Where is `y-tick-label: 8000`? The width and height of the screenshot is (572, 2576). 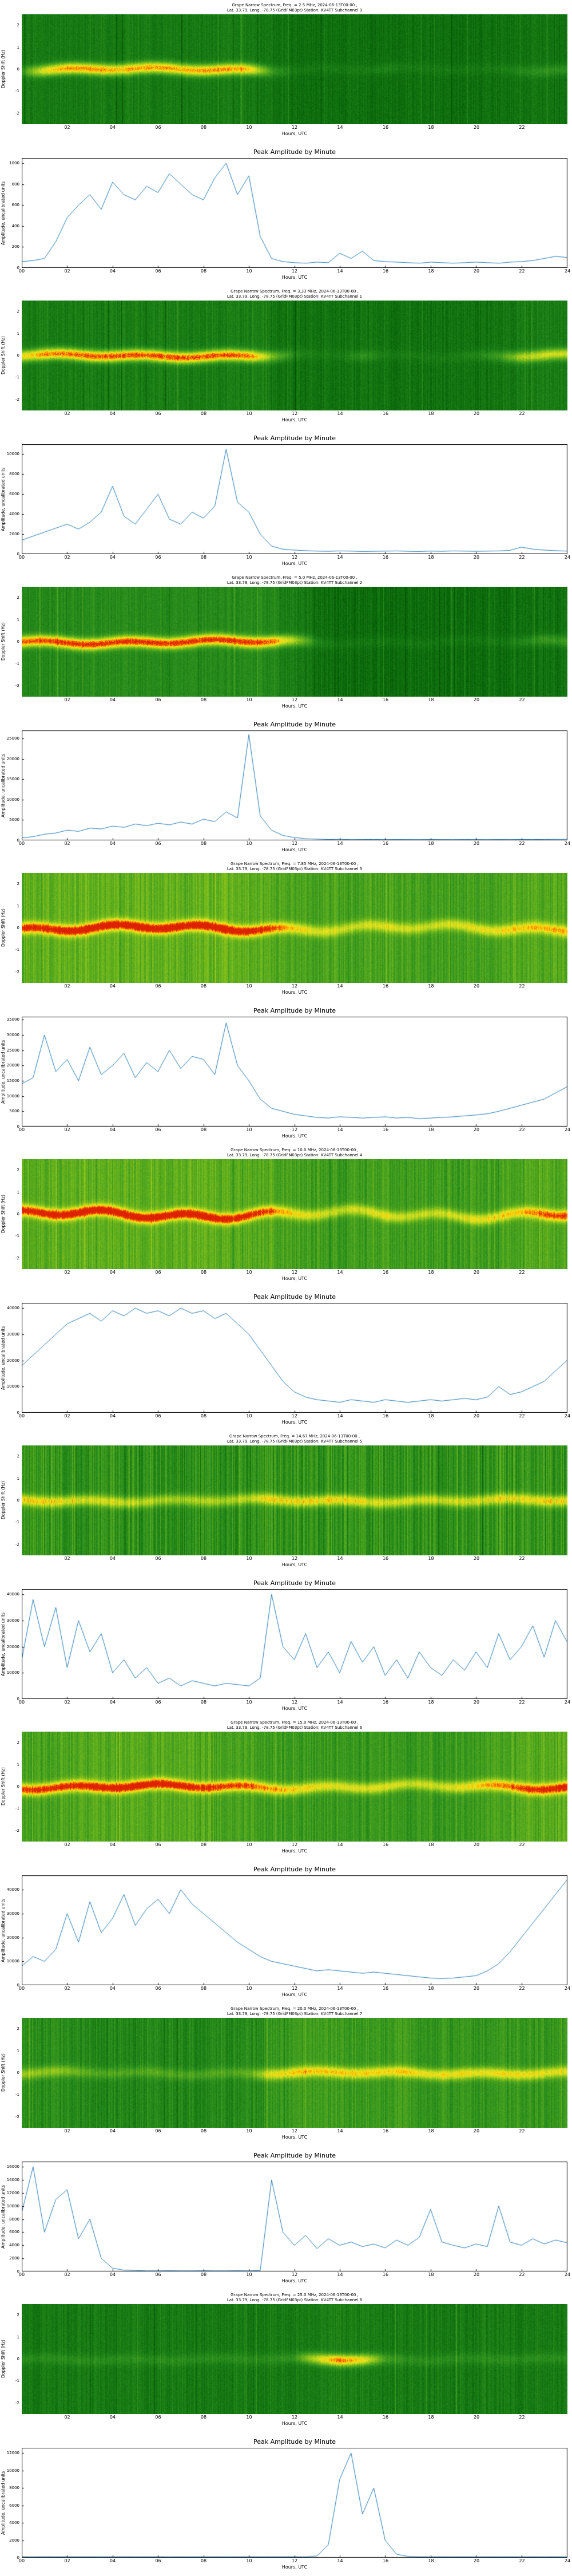 y-tick-label: 8000 is located at coordinates (14, 2488).